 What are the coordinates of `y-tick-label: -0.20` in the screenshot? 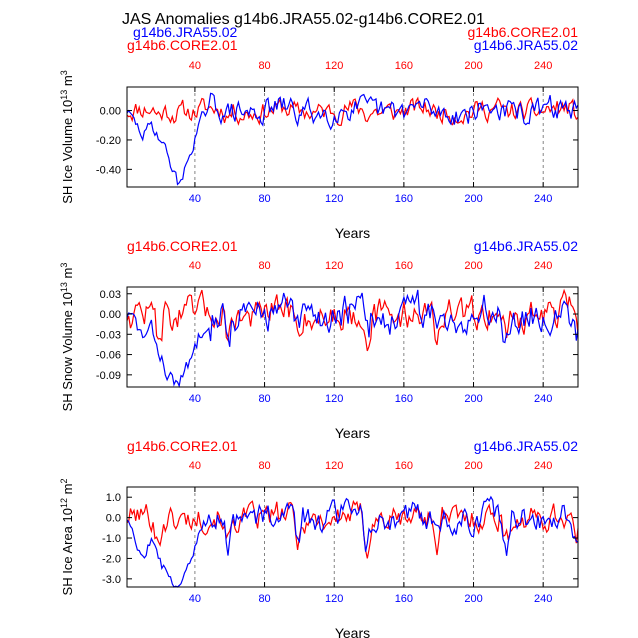 It's located at (108, 141).